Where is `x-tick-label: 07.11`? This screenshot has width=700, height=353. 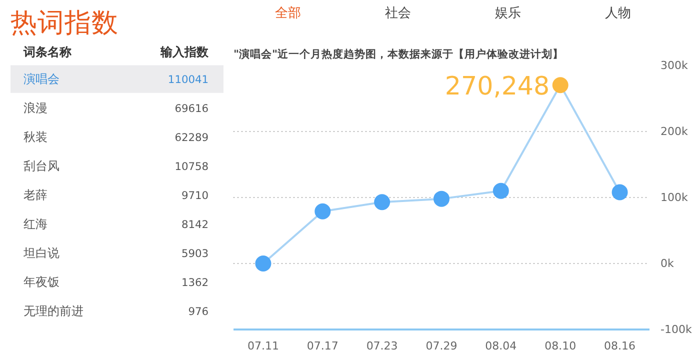
x-tick-label: 07.11 is located at coordinates (263, 346).